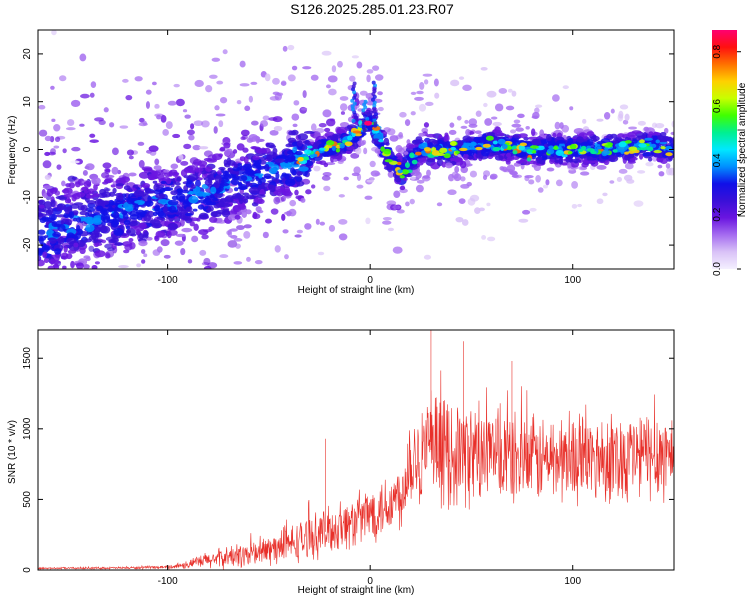  Describe the element at coordinates (27, 358) in the screenshot. I see `snr-y-tick-label: 1500` at that location.